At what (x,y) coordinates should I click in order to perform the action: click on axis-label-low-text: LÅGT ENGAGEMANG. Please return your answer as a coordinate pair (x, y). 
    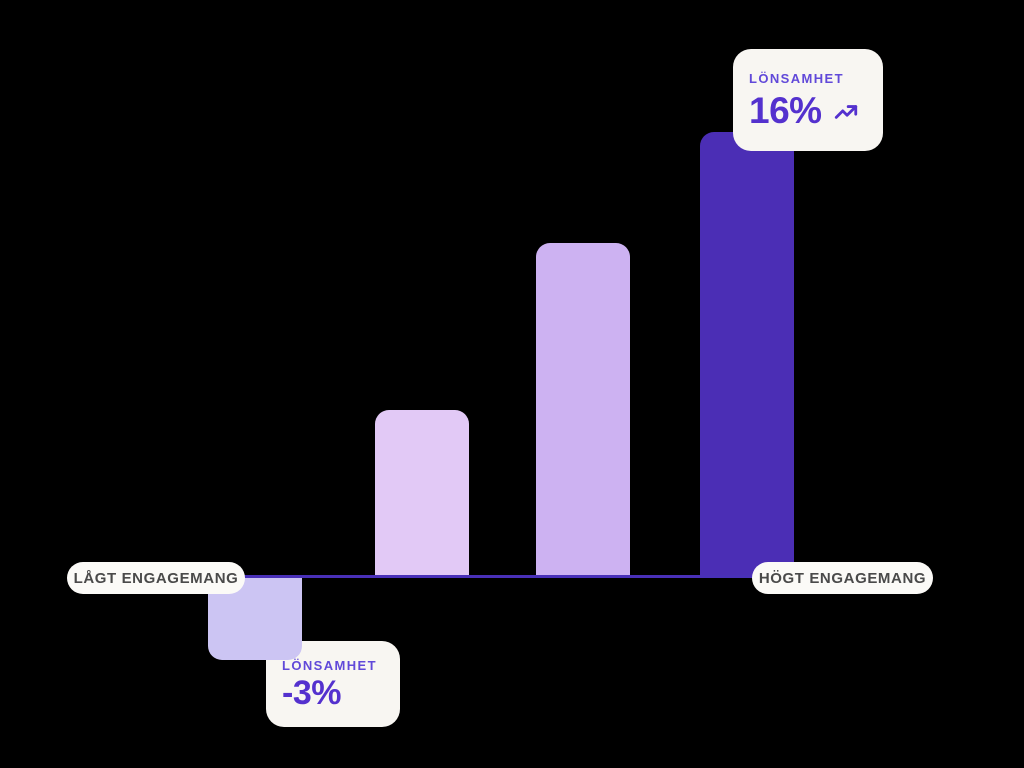
    Looking at the image, I should click on (156, 578).